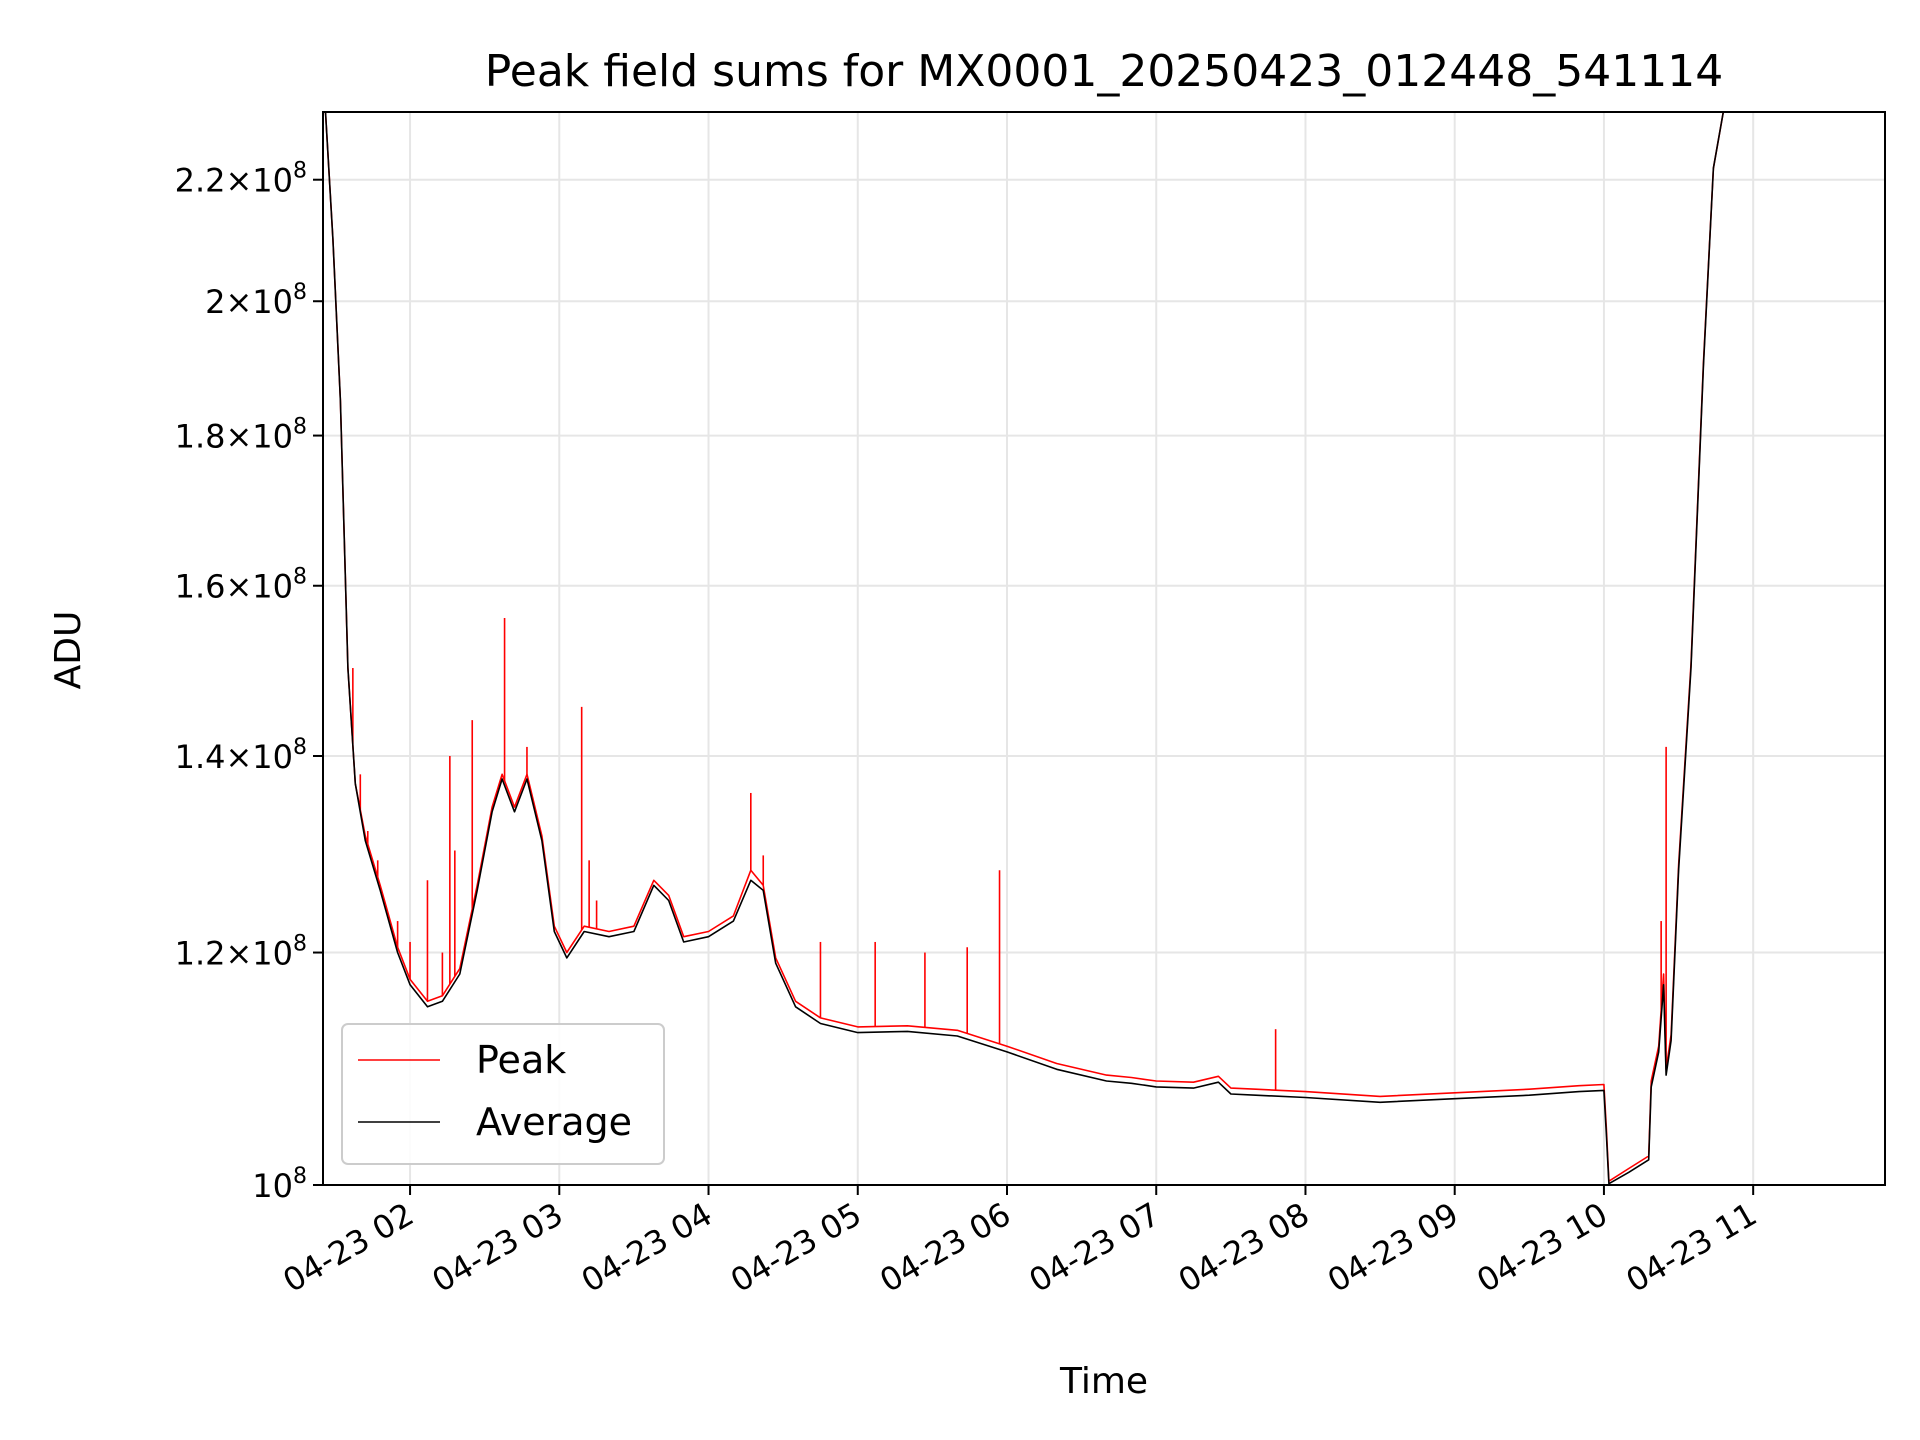 This screenshot has height=1440, width=1920. I want to click on x-axis-title: Time, so click(1103, 1381).